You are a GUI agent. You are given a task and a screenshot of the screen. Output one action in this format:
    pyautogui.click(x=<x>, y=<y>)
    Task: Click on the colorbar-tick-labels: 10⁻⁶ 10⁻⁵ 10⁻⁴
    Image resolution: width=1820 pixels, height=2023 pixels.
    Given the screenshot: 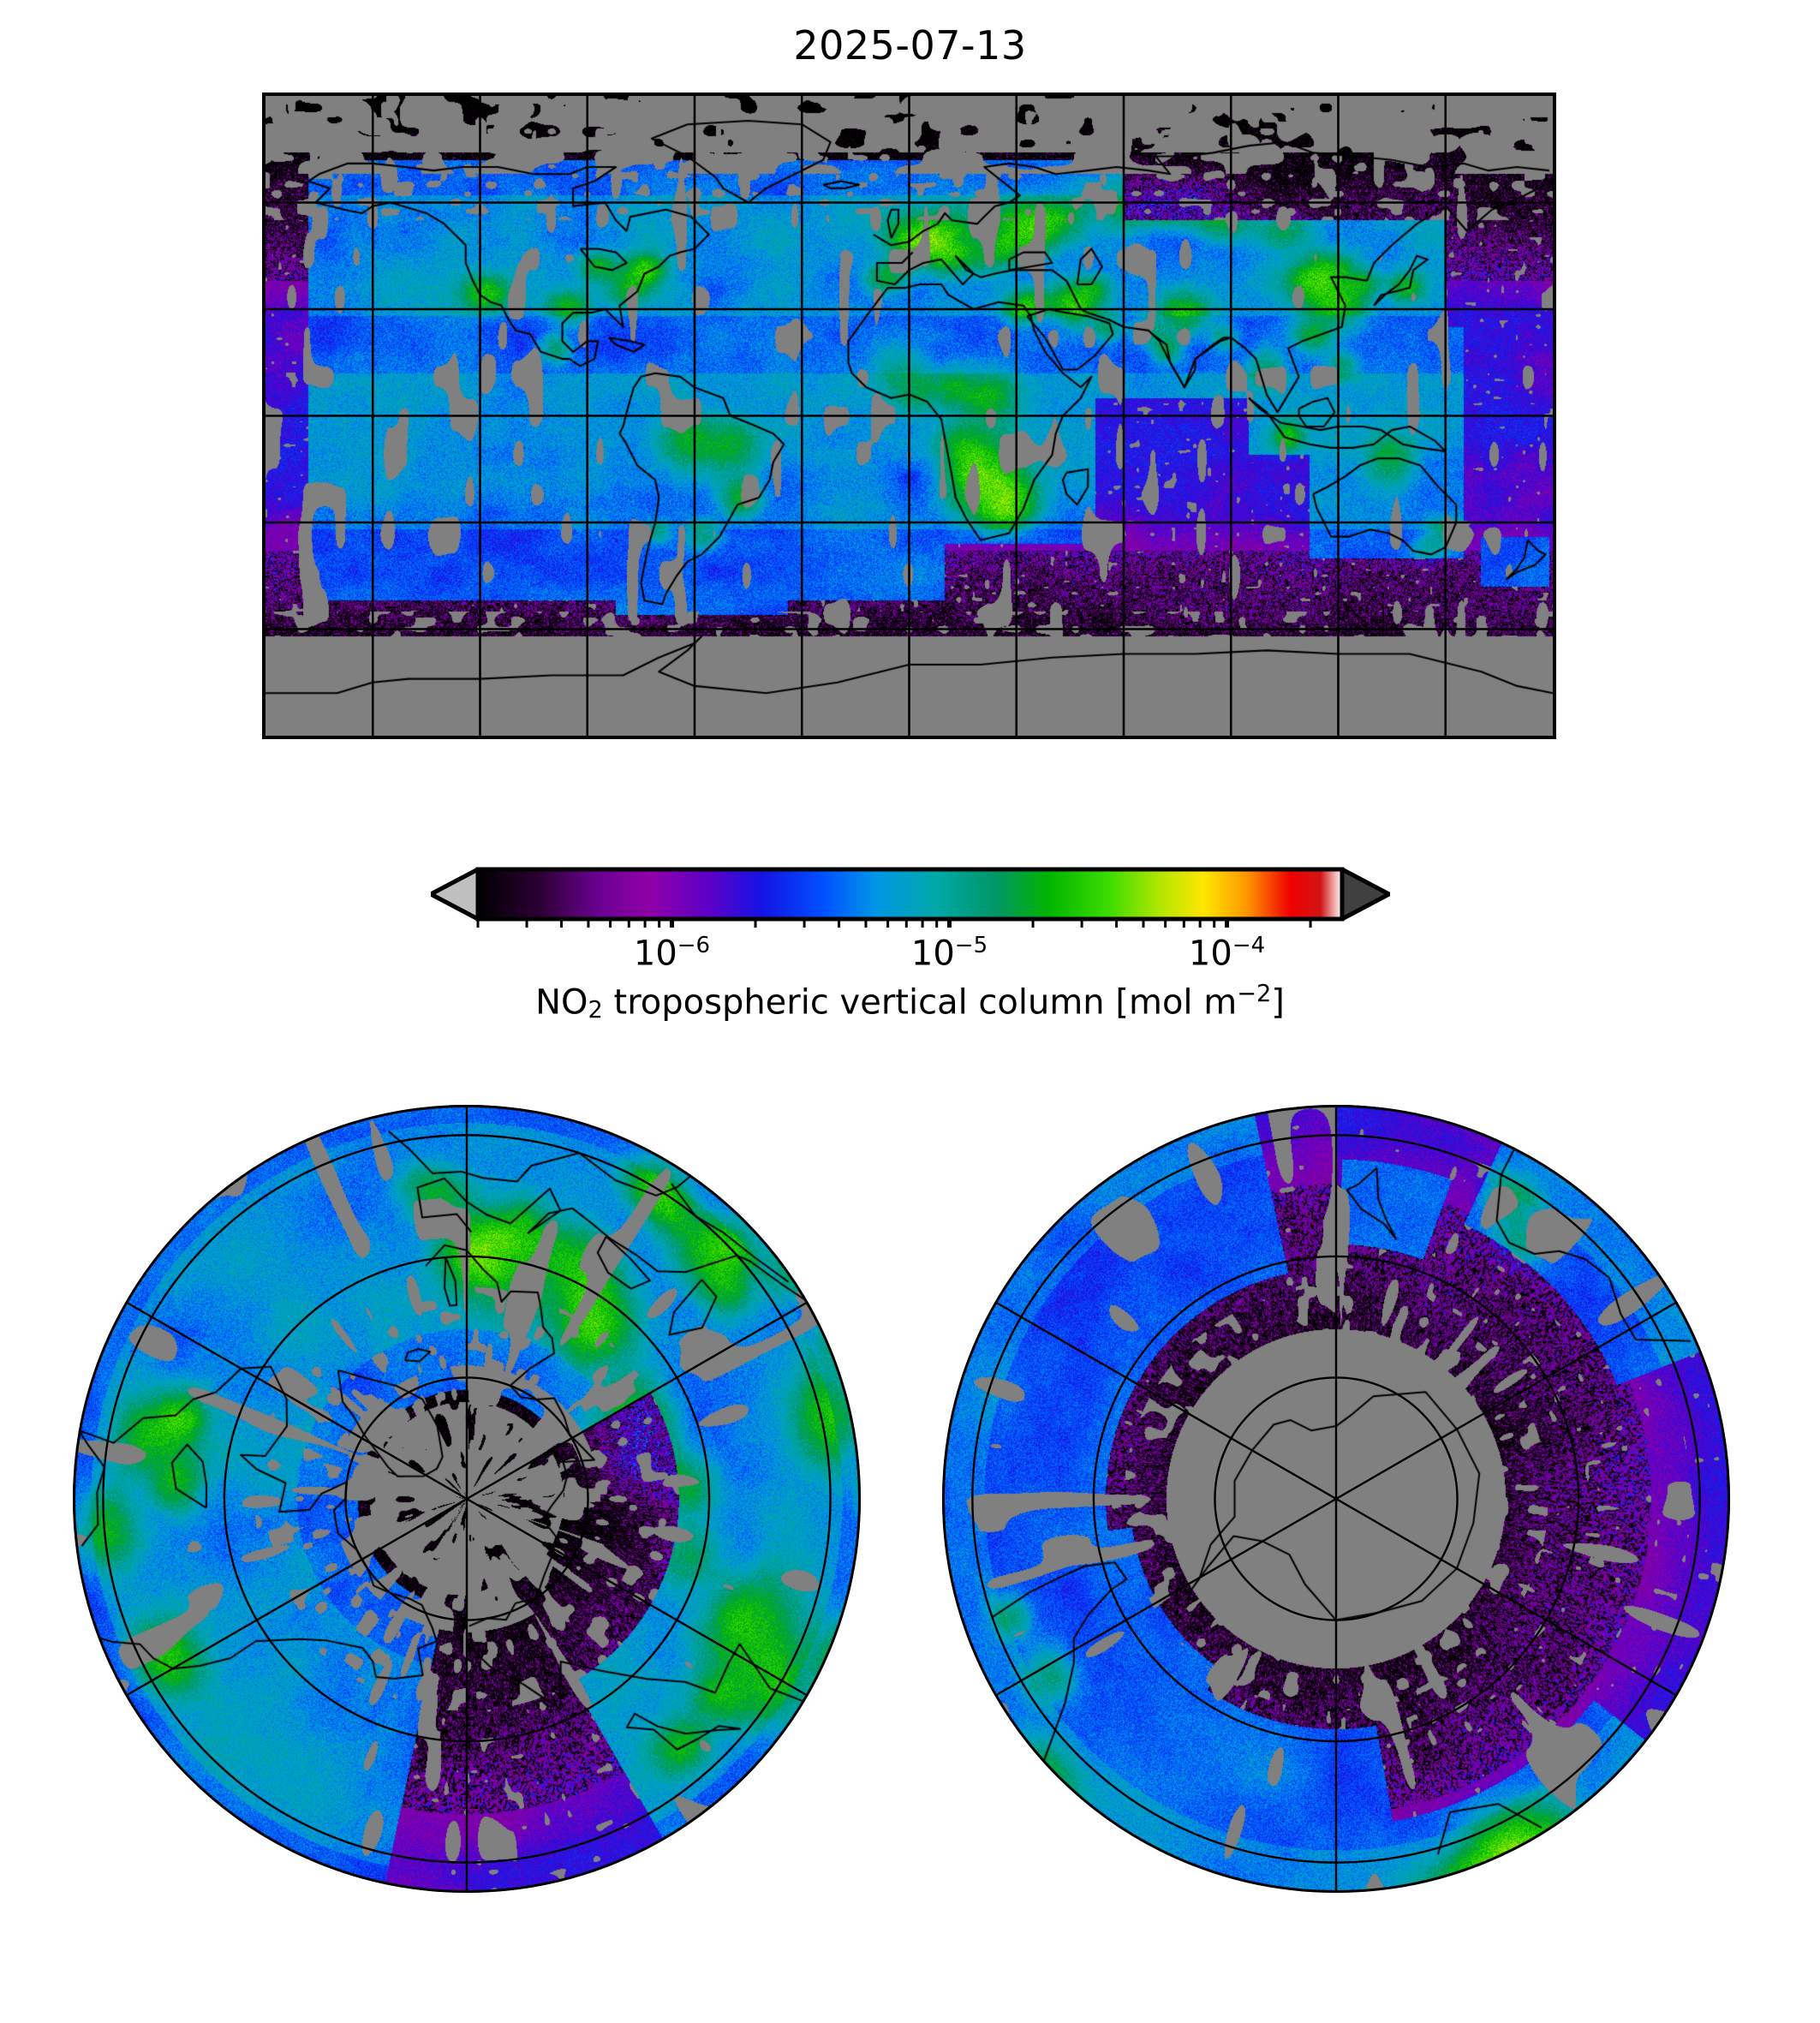 What is the action you would take?
    pyautogui.click(x=910, y=953)
    